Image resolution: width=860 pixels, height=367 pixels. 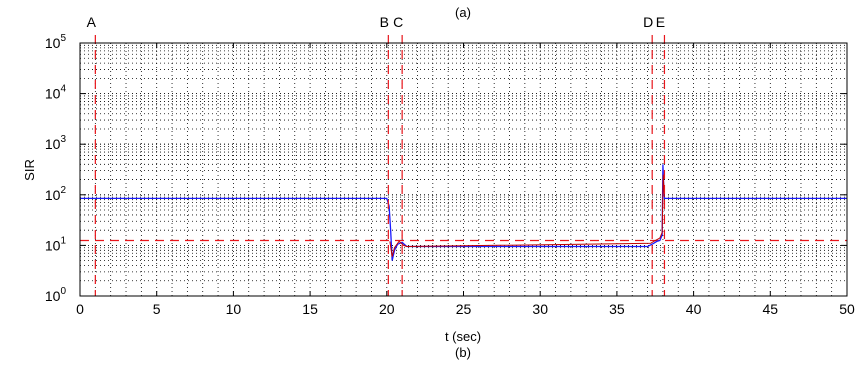 I want to click on marker-label-a: A, so click(x=92, y=22).